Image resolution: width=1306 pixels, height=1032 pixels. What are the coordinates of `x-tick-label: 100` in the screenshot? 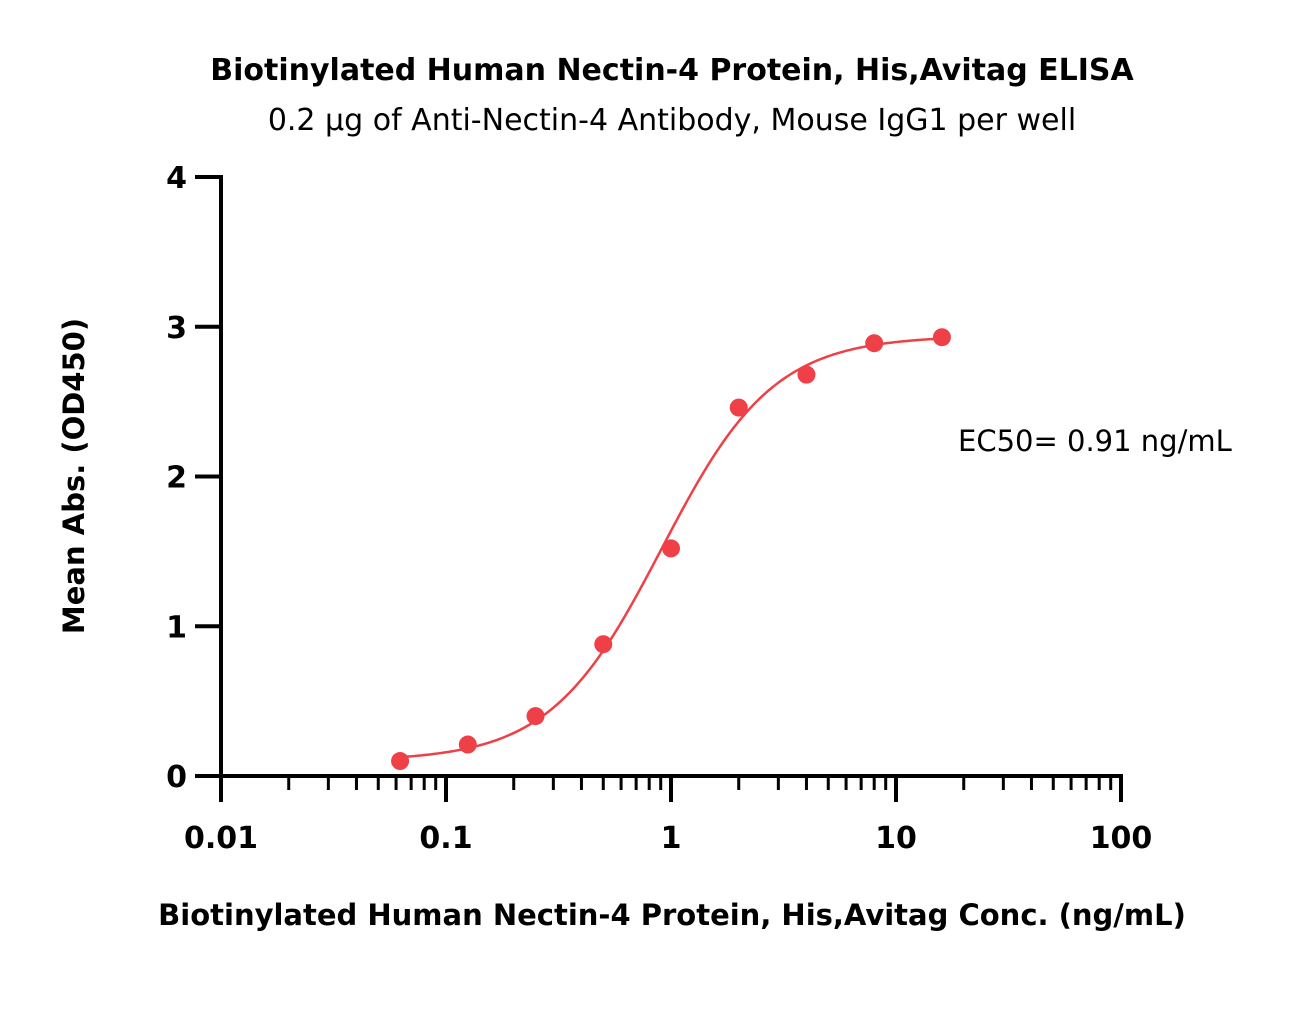 It's located at (1121, 838).